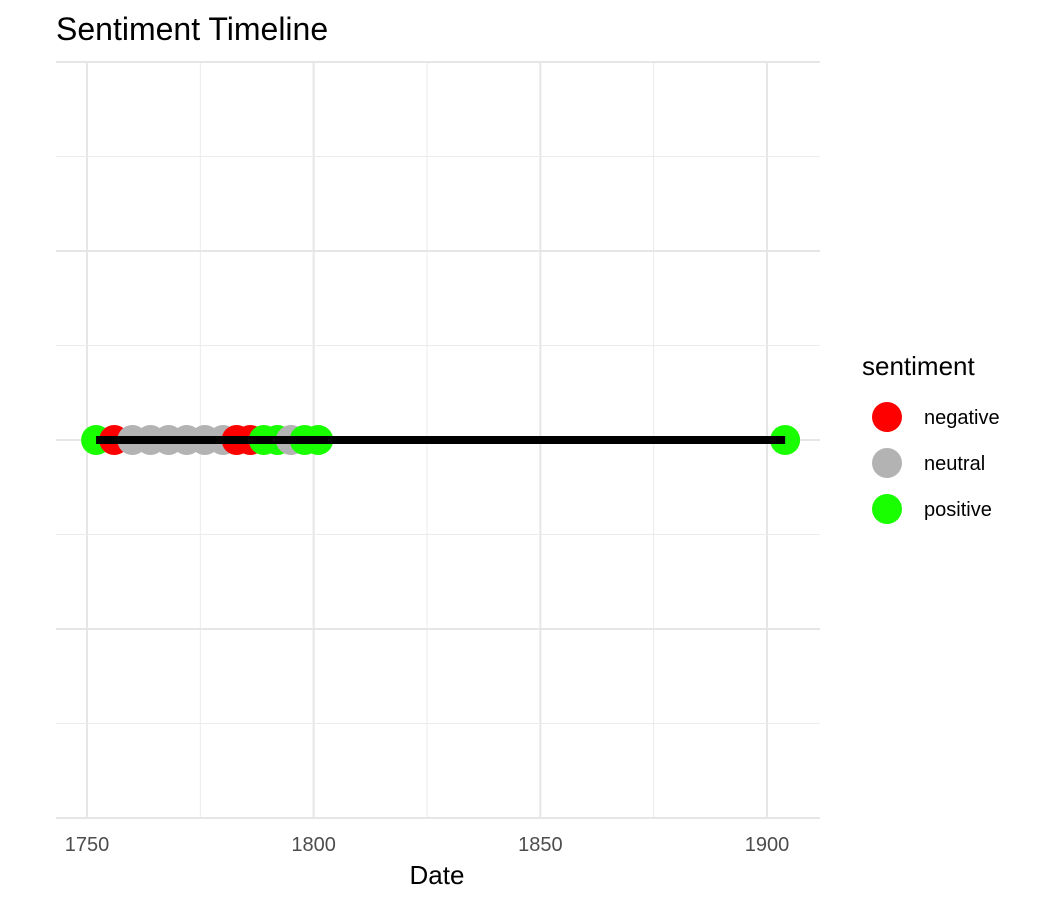 The height and width of the screenshot is (904, 1042). Describe the element at coordinates (427, 845) in the screenshot. I see `x-axis-ticks: 1750 1800 1850 1900` at that location.